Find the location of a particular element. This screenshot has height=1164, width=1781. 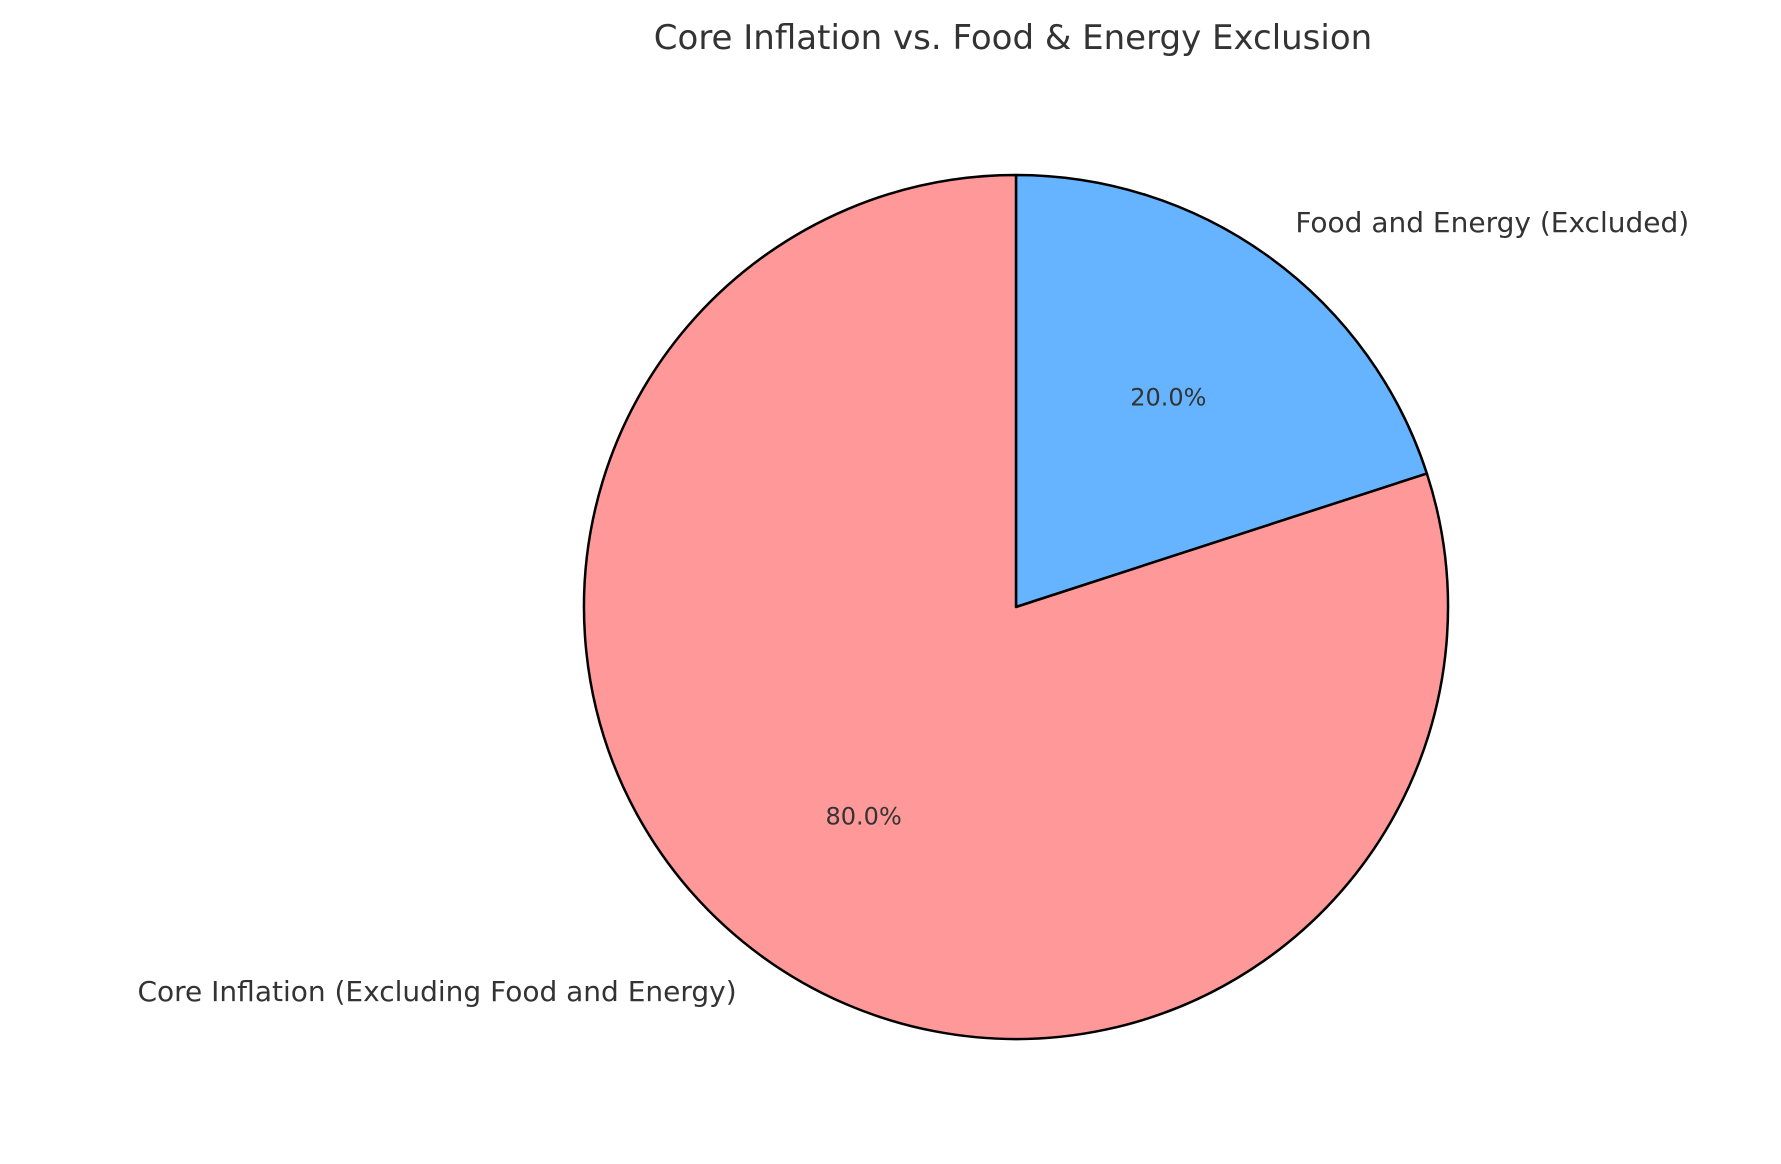

pie-slice is located at coordinates (1221, 391).